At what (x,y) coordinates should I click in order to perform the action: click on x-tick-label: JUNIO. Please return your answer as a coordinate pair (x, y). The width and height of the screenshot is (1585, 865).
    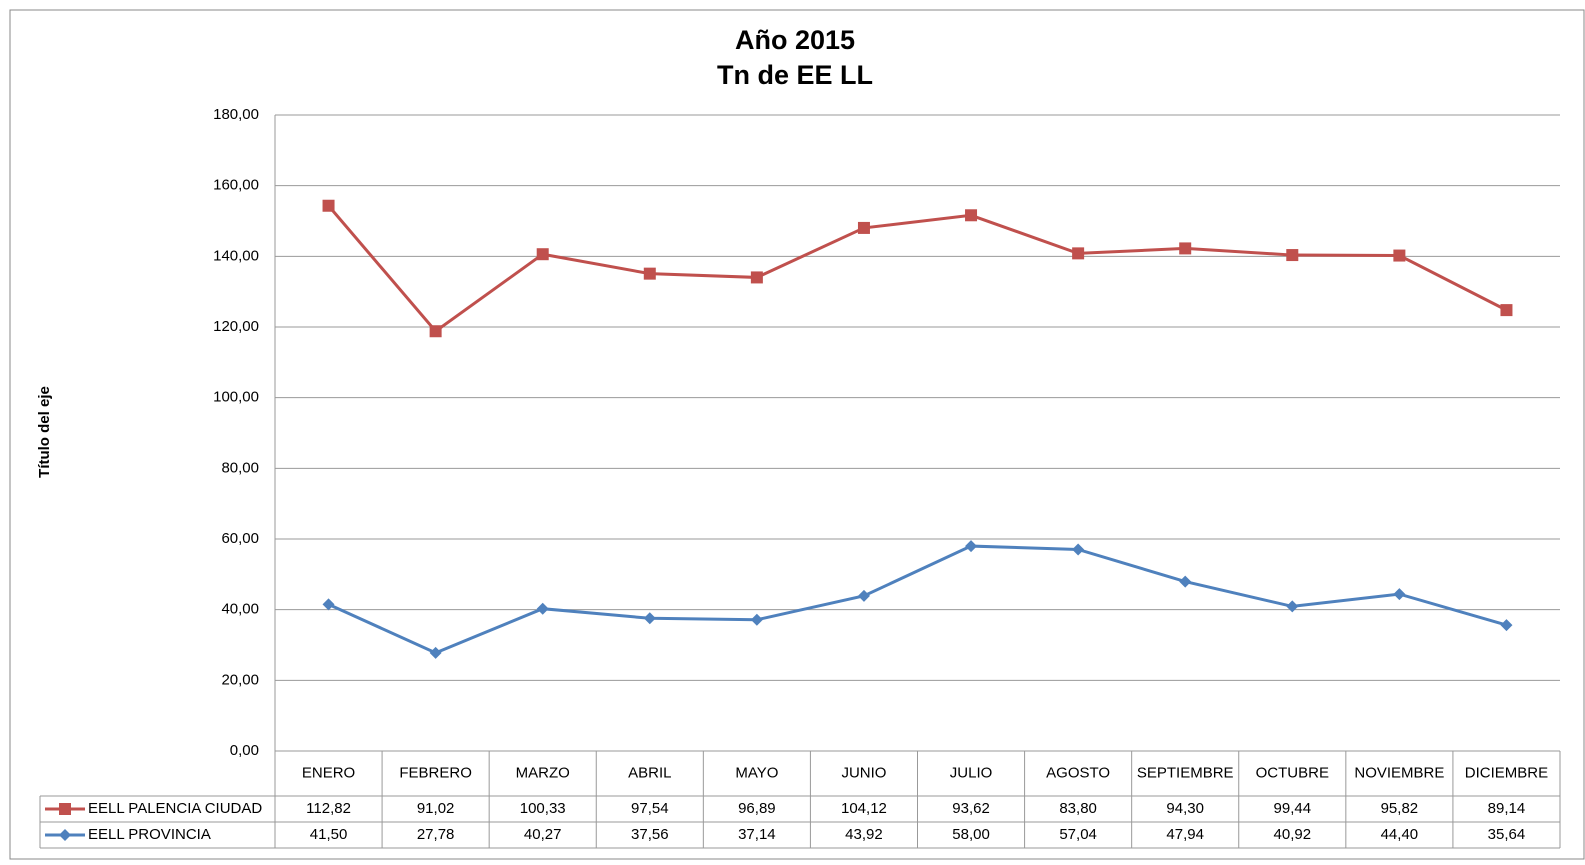
    Looking at the image, I should click on (863, 772).